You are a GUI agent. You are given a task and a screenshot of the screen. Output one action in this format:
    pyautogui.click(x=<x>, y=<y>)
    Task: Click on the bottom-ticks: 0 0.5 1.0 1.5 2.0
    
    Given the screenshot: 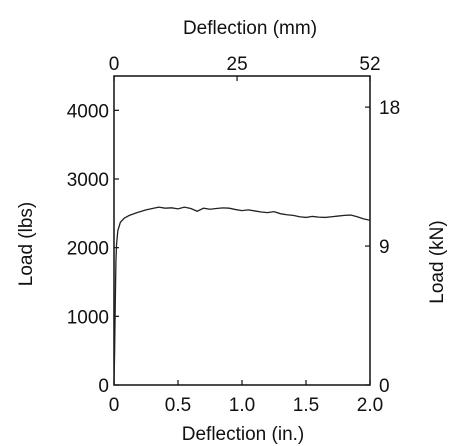 What is the action you would take?
    pyautogui.click(x=246, y=398)
    